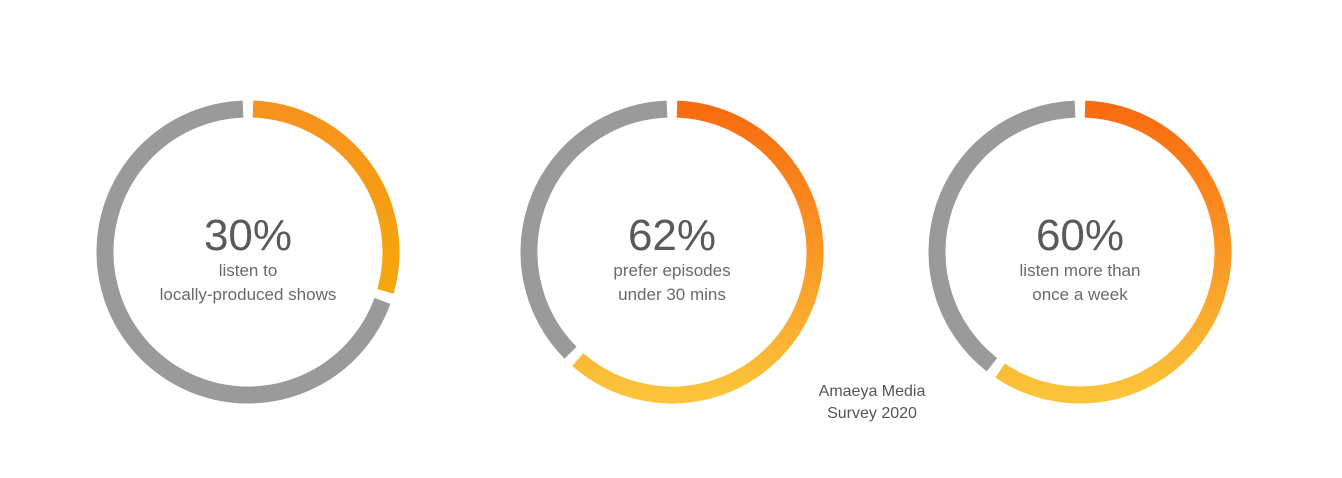  Describe the element at coordinates (672, 294) in the screenshot. I see `donut-2-caption-line-2: under 30 mins` at that location.